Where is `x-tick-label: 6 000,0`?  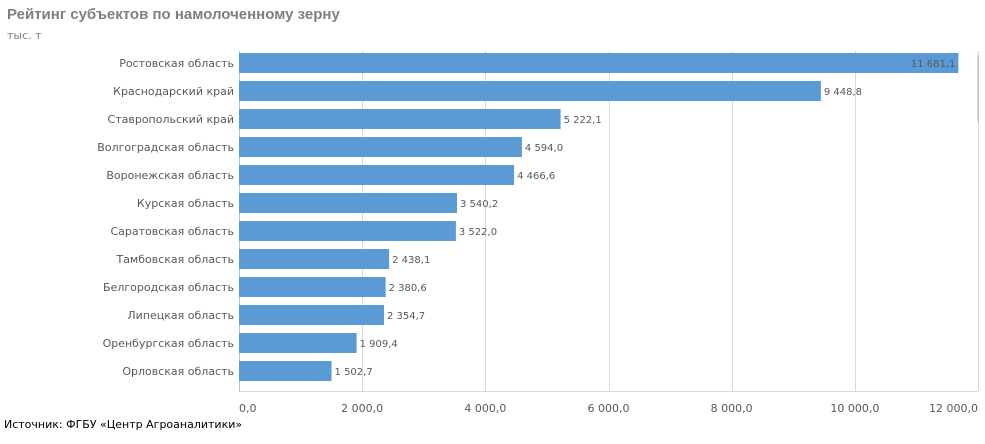 x-tick-label: 6 000,0 is located at coordinates (609, 408).